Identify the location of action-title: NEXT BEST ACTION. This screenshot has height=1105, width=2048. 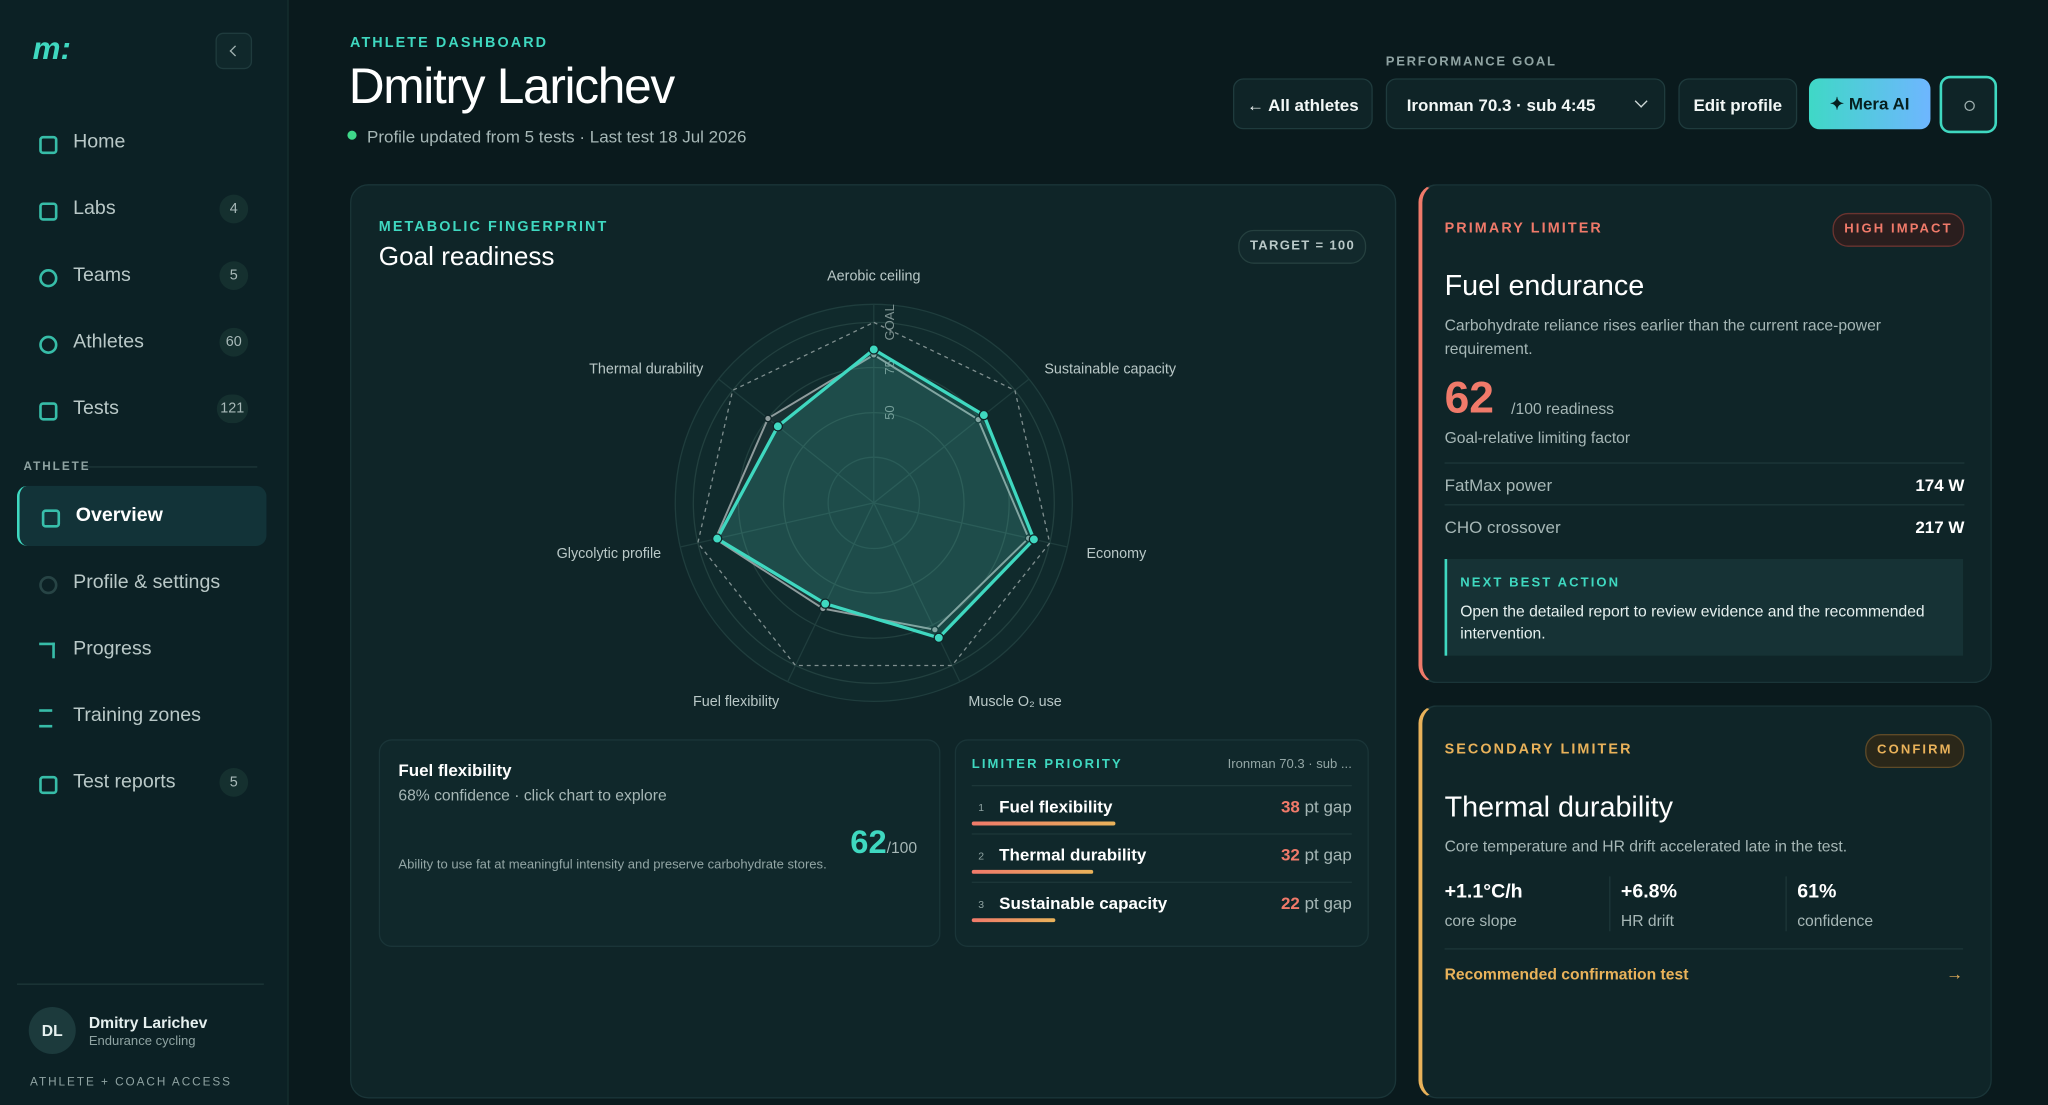
(1540, 583).